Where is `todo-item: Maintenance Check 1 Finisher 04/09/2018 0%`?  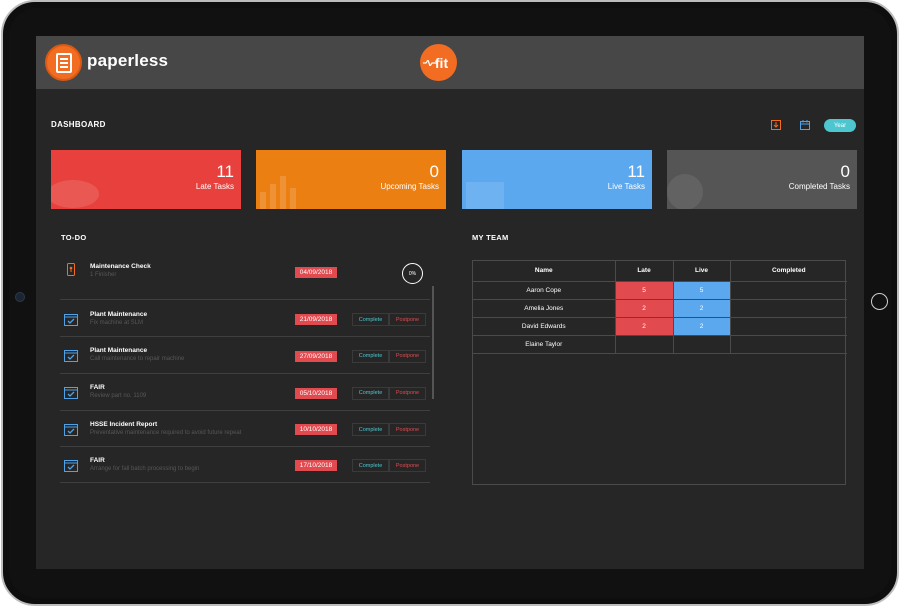 todo-item: Maintenance Check 1 Finisher 04/09/2018 0% is located at coordinates (245, 277).